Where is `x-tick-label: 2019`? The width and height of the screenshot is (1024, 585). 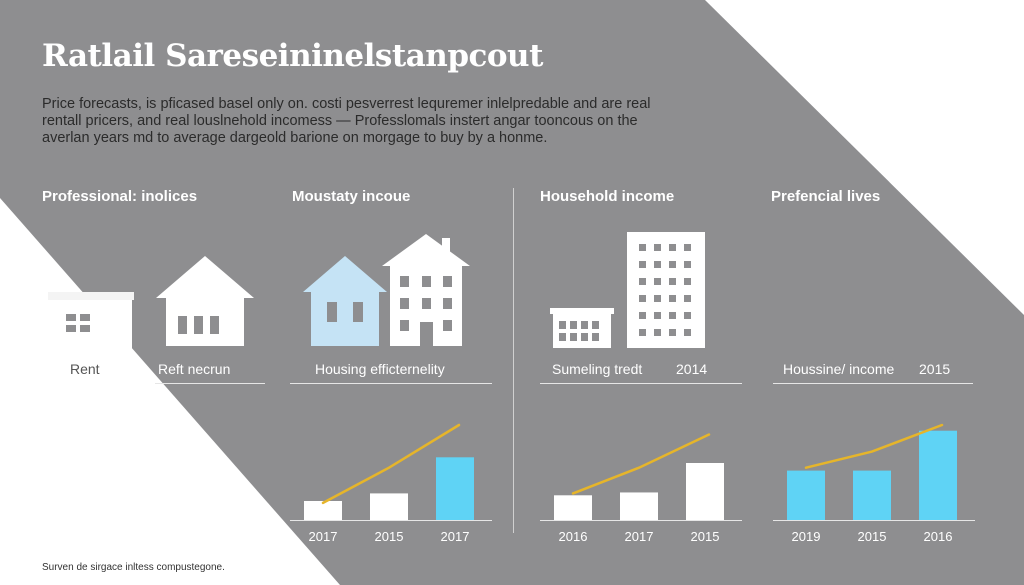
x-tick-label: 2019 is located at coordinates (806, 536).